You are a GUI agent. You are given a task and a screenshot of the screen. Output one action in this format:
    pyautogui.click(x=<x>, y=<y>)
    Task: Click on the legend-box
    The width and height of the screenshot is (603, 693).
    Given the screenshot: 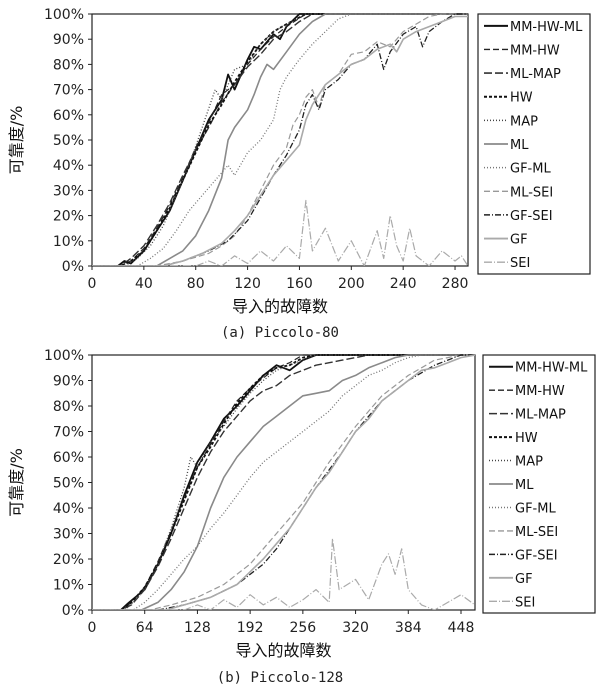 What is the action you would take?
    pyautogui.click(x=539, y=484)
    